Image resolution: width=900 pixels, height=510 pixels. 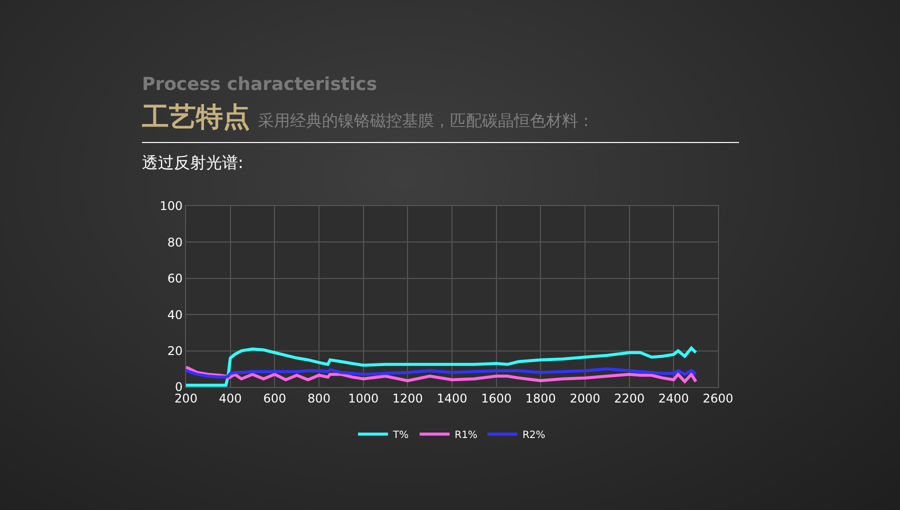 I want to click on y-tick-label: 100, so click(x=171, y=206).